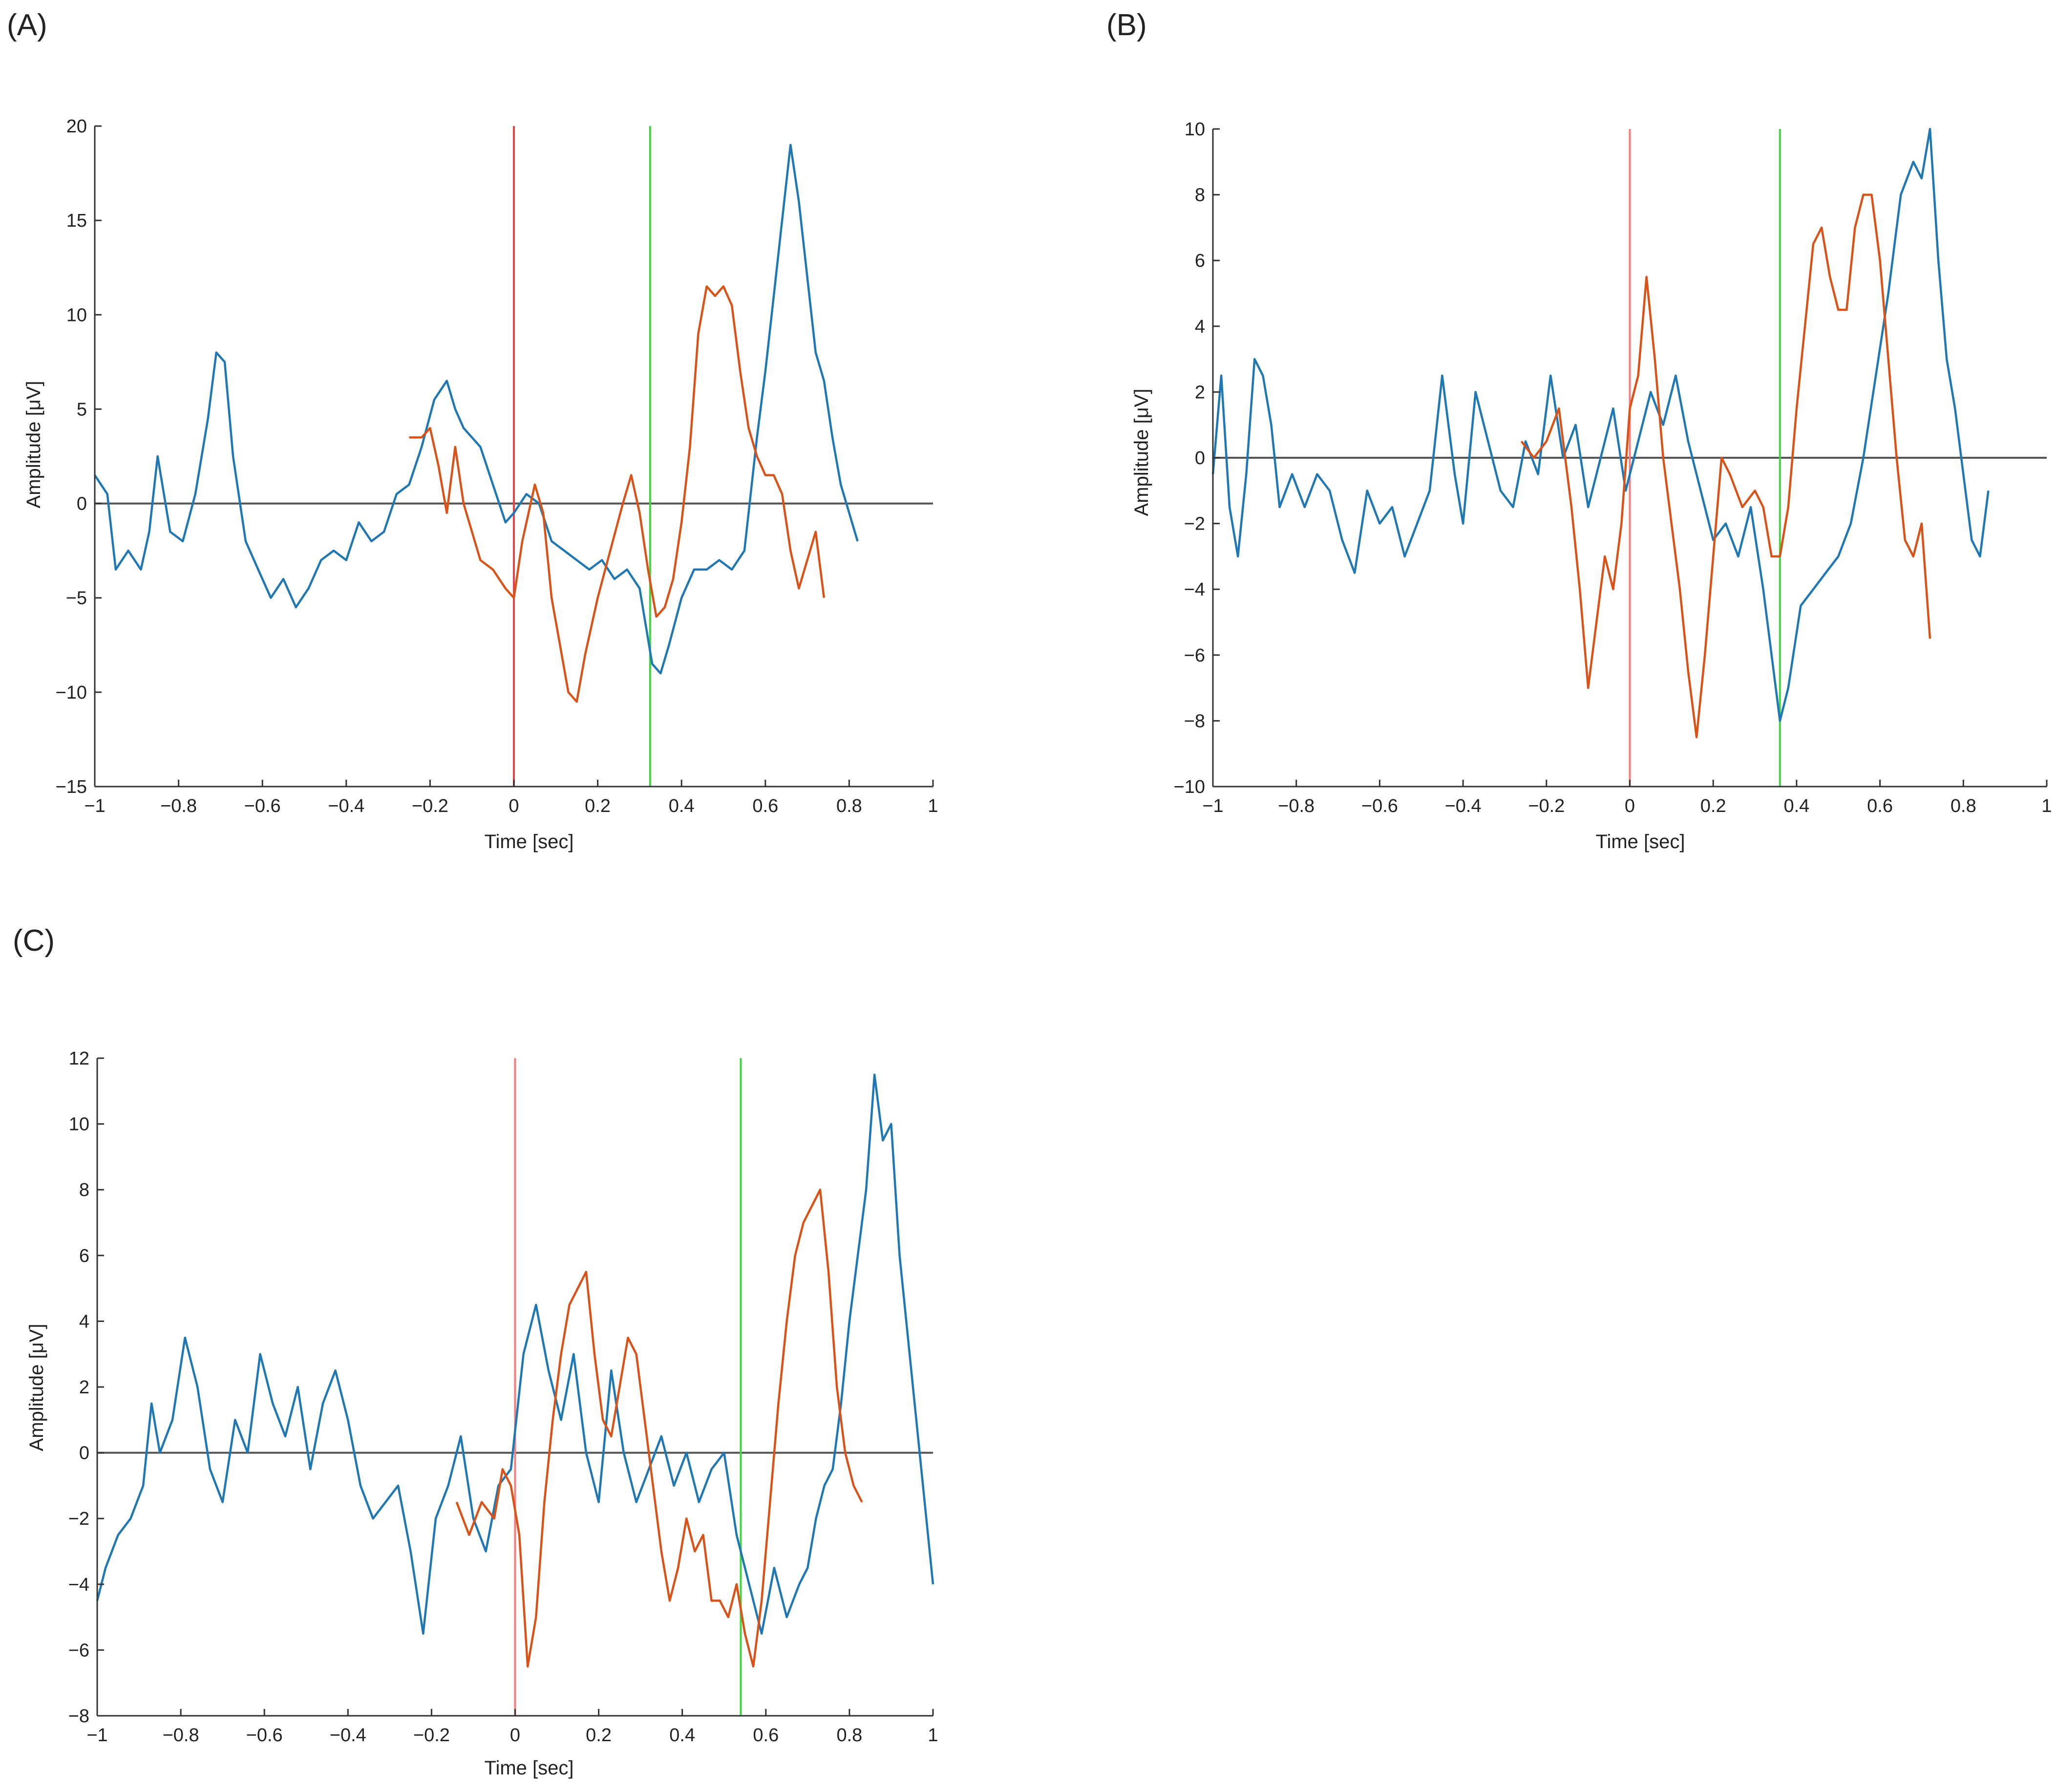 The height and width of the screenshot is (1792, 2057). What do you see at coordinates (27, 25) in the screenshot?
I see `panel-label: (A)` at bounding box center [27, 25].